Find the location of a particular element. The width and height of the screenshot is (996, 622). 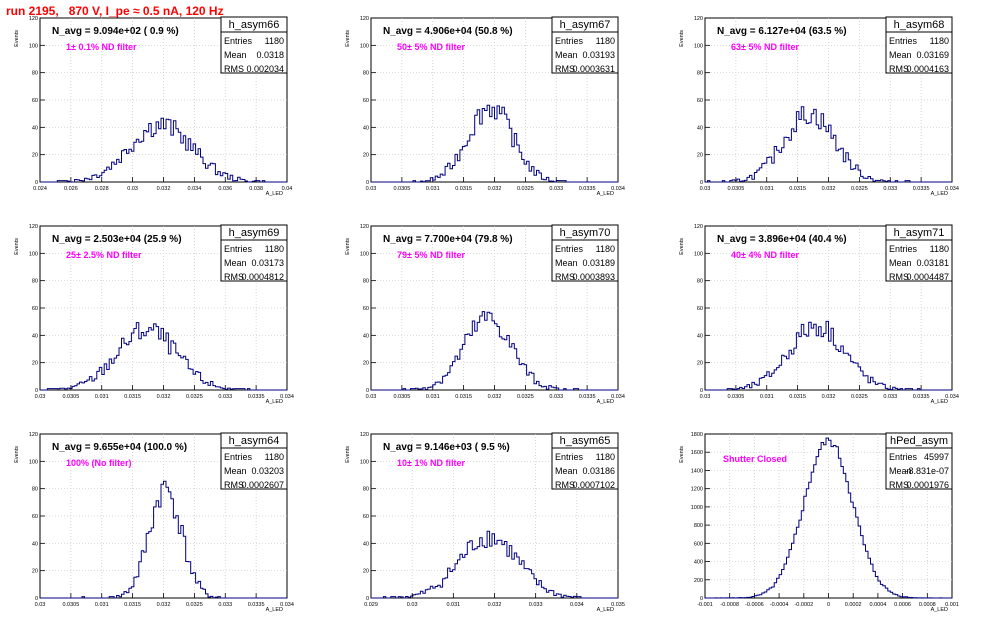

stats-value: 0.0007102 is located at coordinates (593, 485).